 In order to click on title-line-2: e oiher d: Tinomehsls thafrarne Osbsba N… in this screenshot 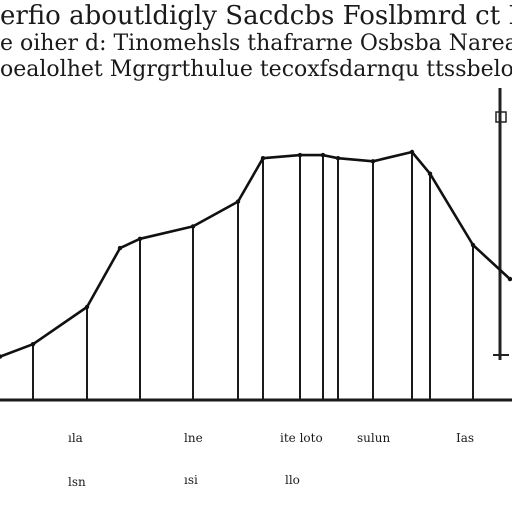, I will do `click(256, 43)`.